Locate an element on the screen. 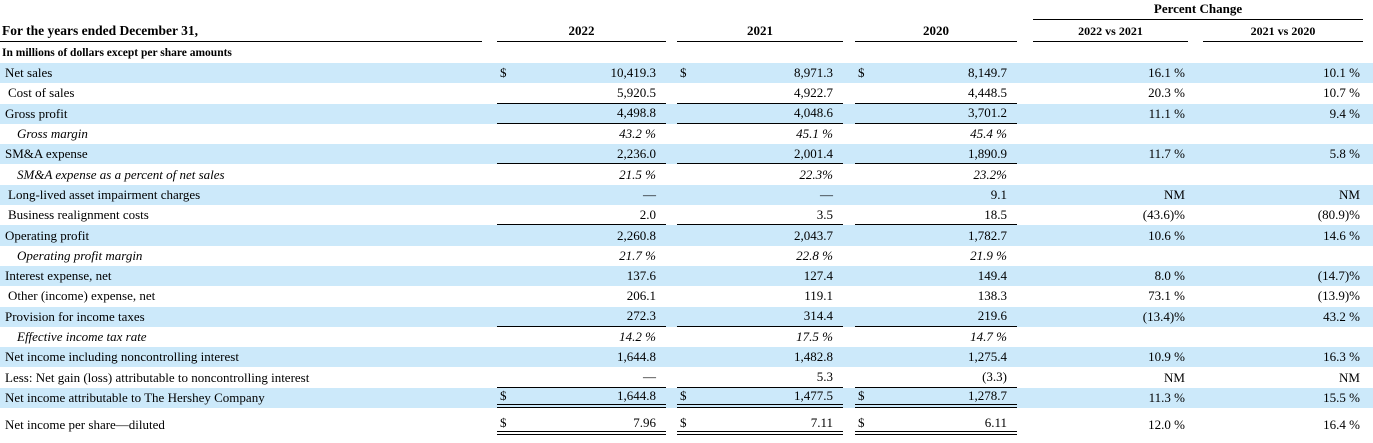  amount-cell-2021: 4,048.6 is located at coordinates (760, 114).